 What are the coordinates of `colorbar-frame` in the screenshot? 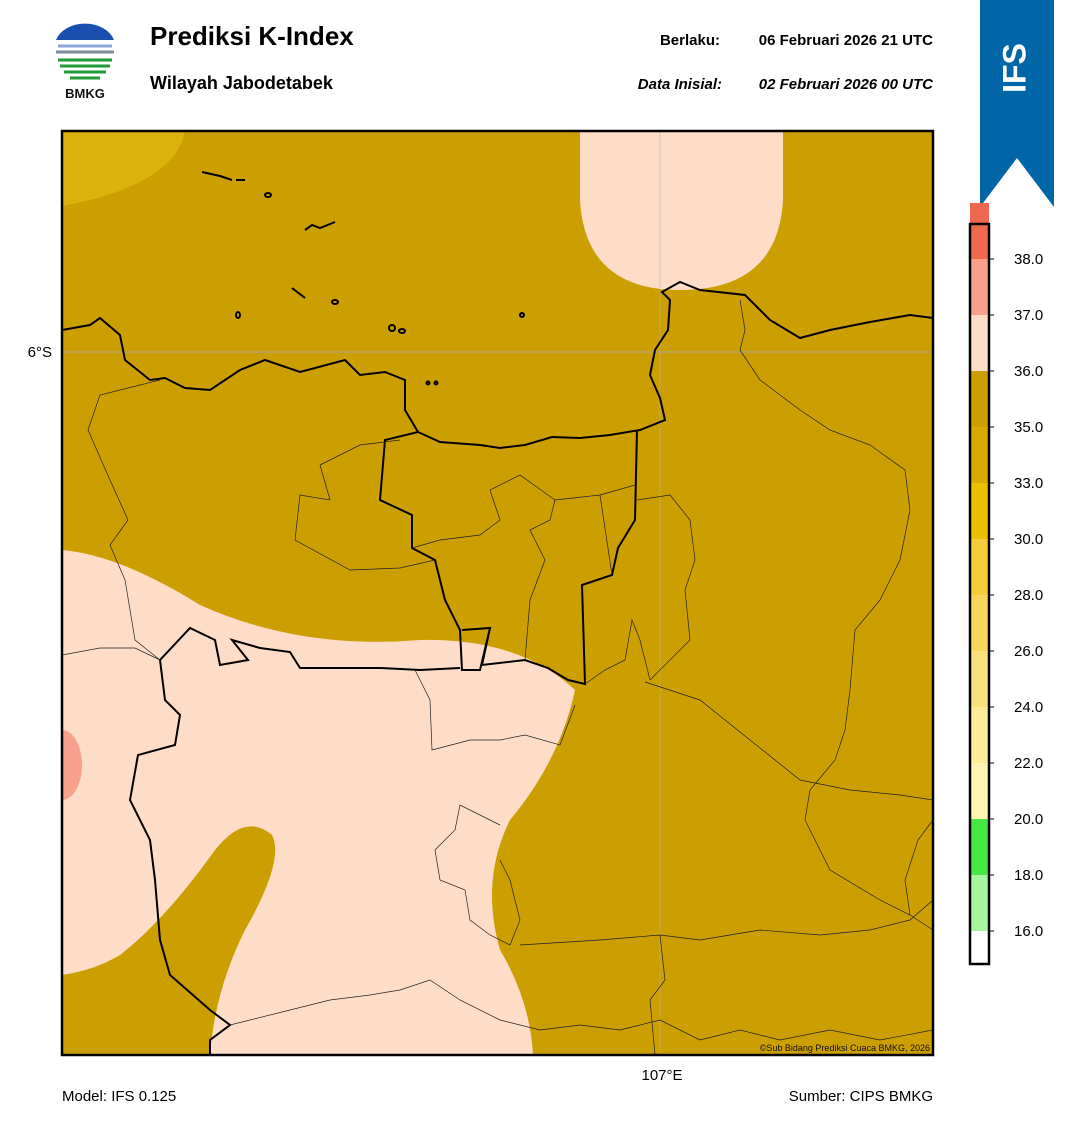 It's located at (979, 594).